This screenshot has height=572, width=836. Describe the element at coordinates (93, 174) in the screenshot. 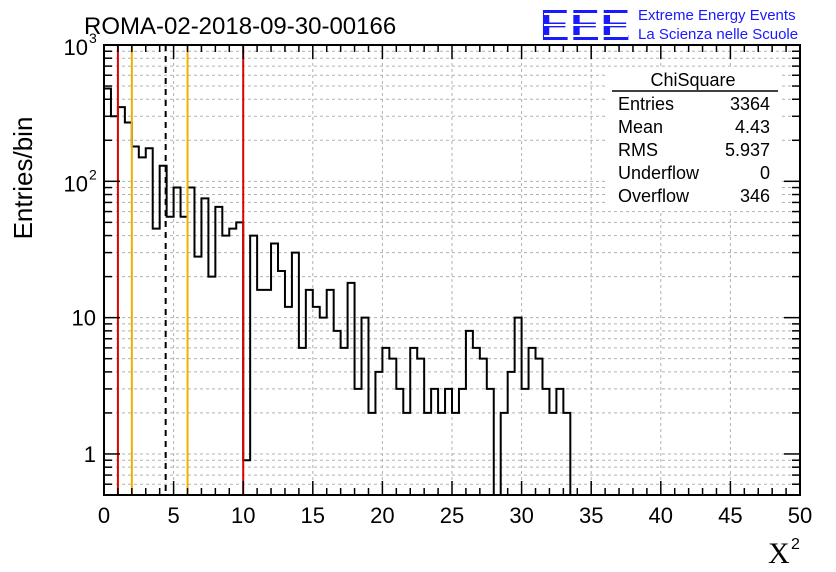

I see `y-tick-label-exponent: 2` at that location.